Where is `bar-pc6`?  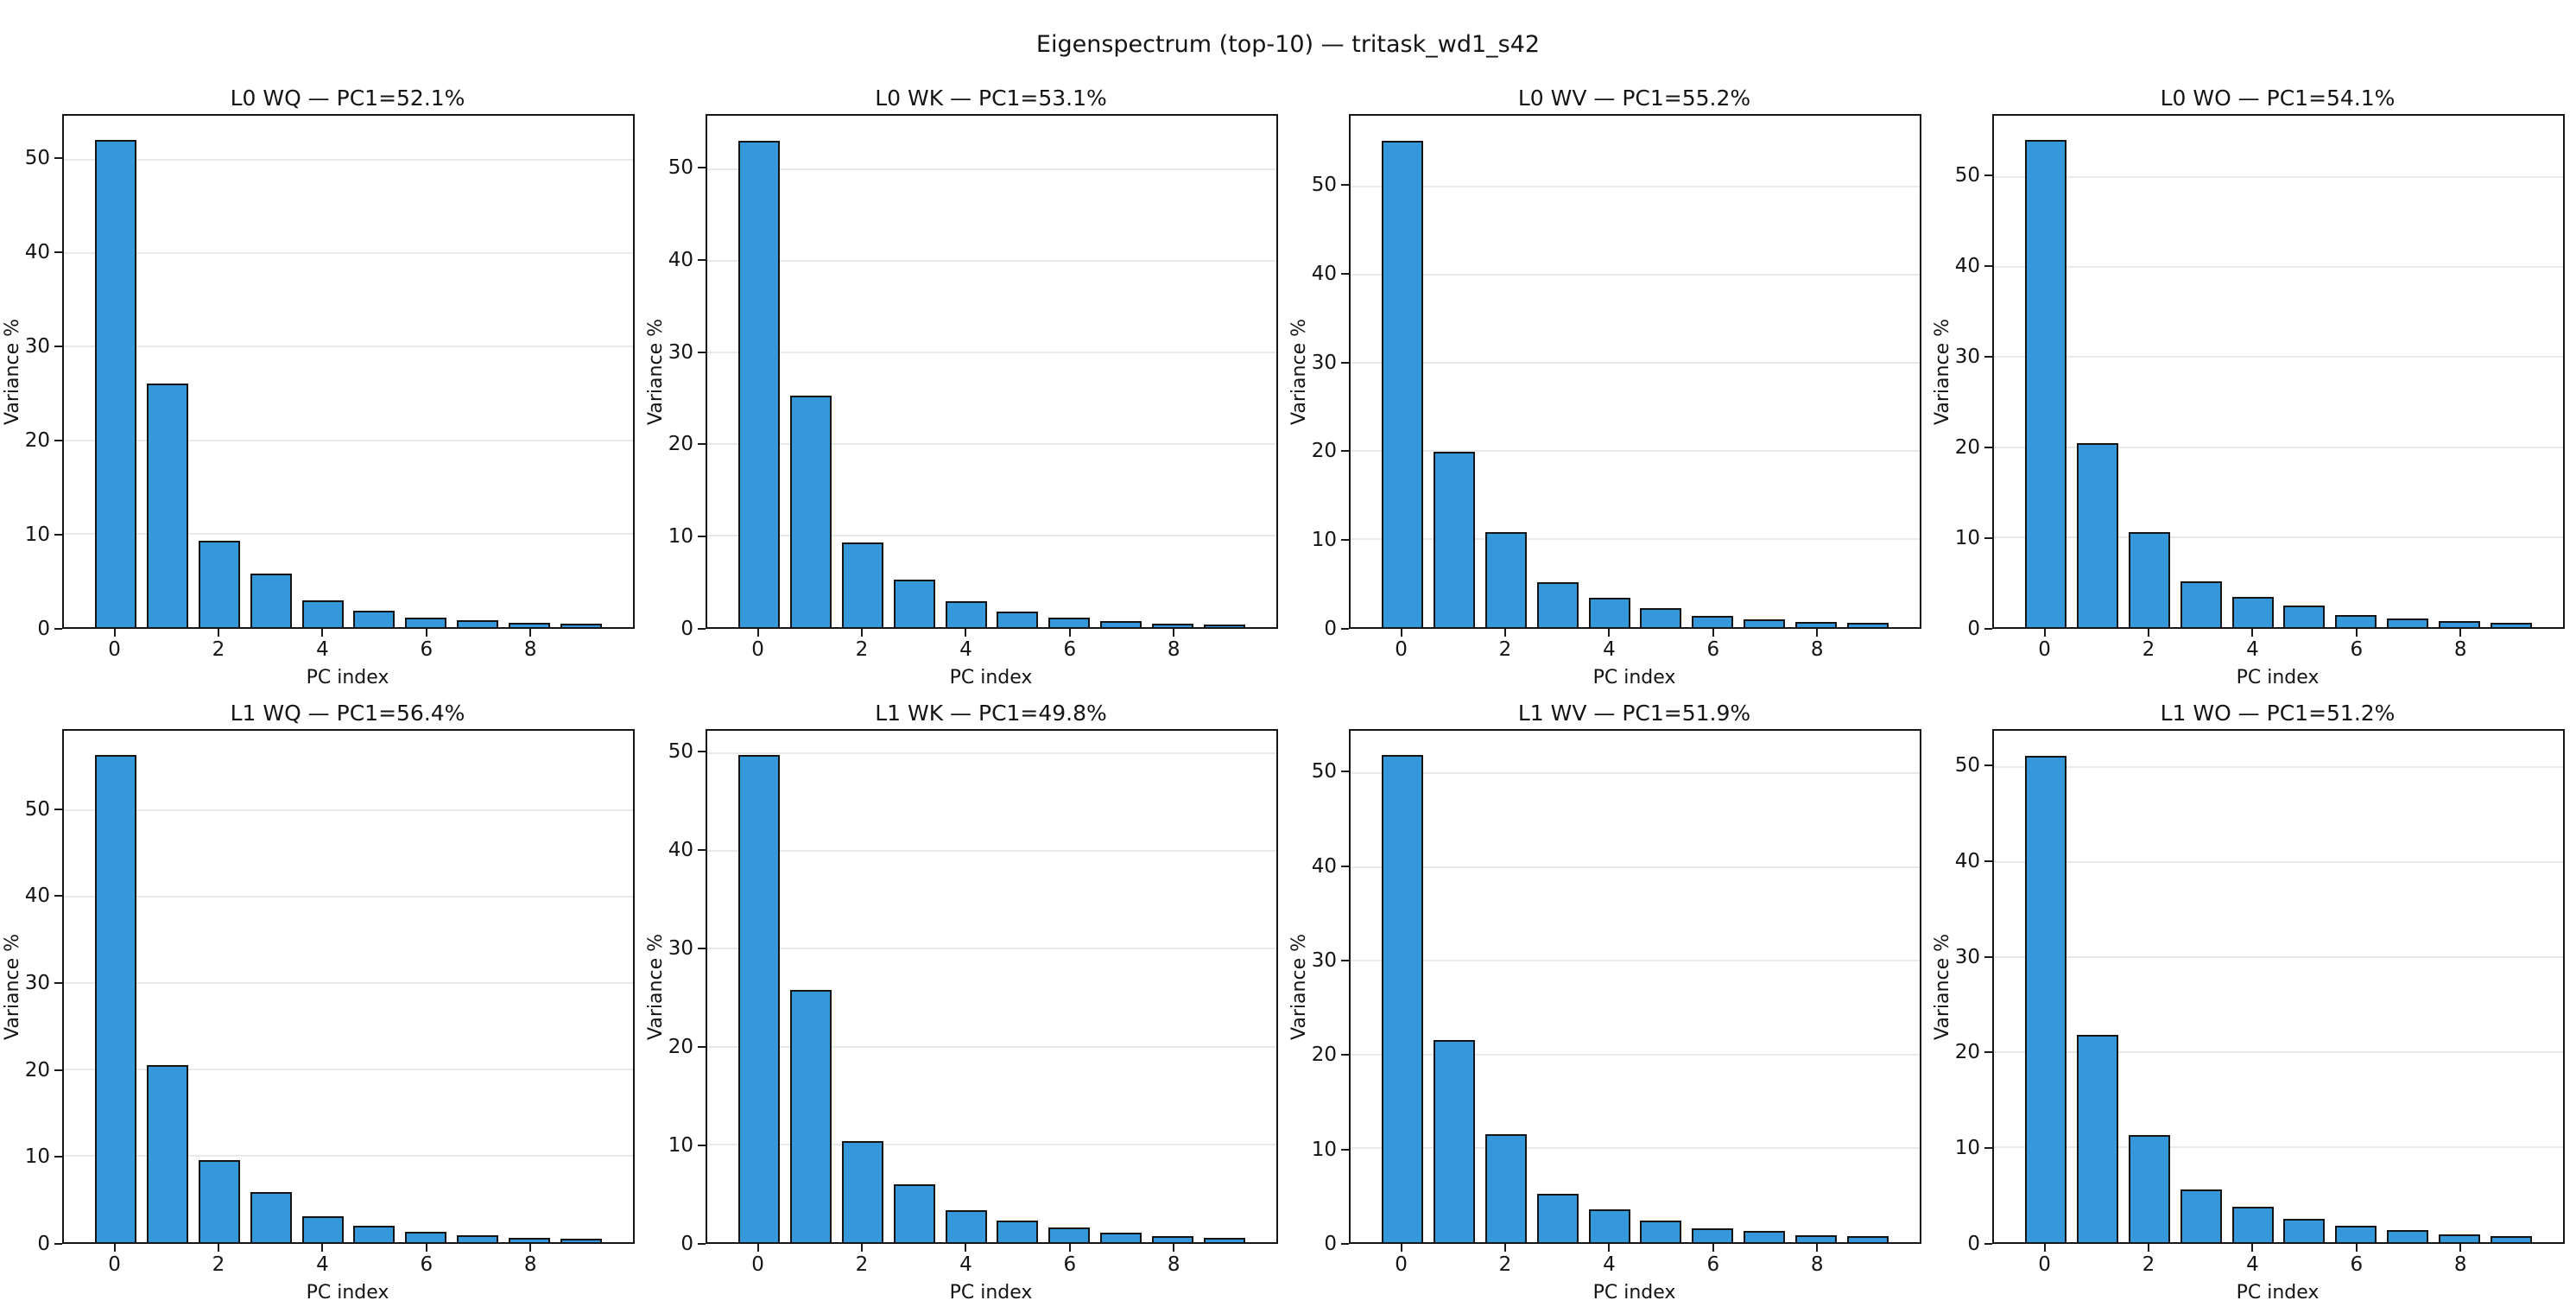 bar-pc6 is located at coordinates (2356, 1234).